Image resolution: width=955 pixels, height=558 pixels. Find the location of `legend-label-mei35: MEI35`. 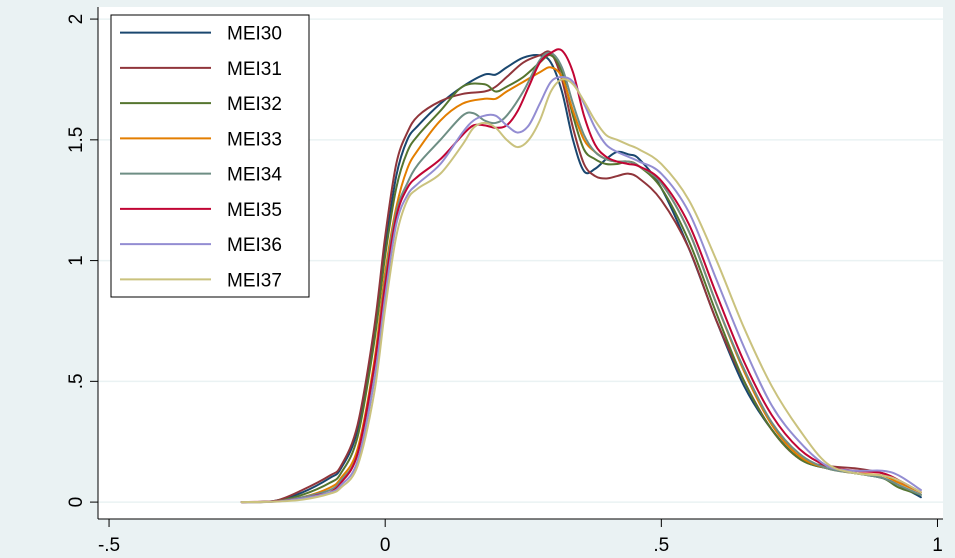

legend-label-mei35: MEI35 is located at coordinates (254, 210).